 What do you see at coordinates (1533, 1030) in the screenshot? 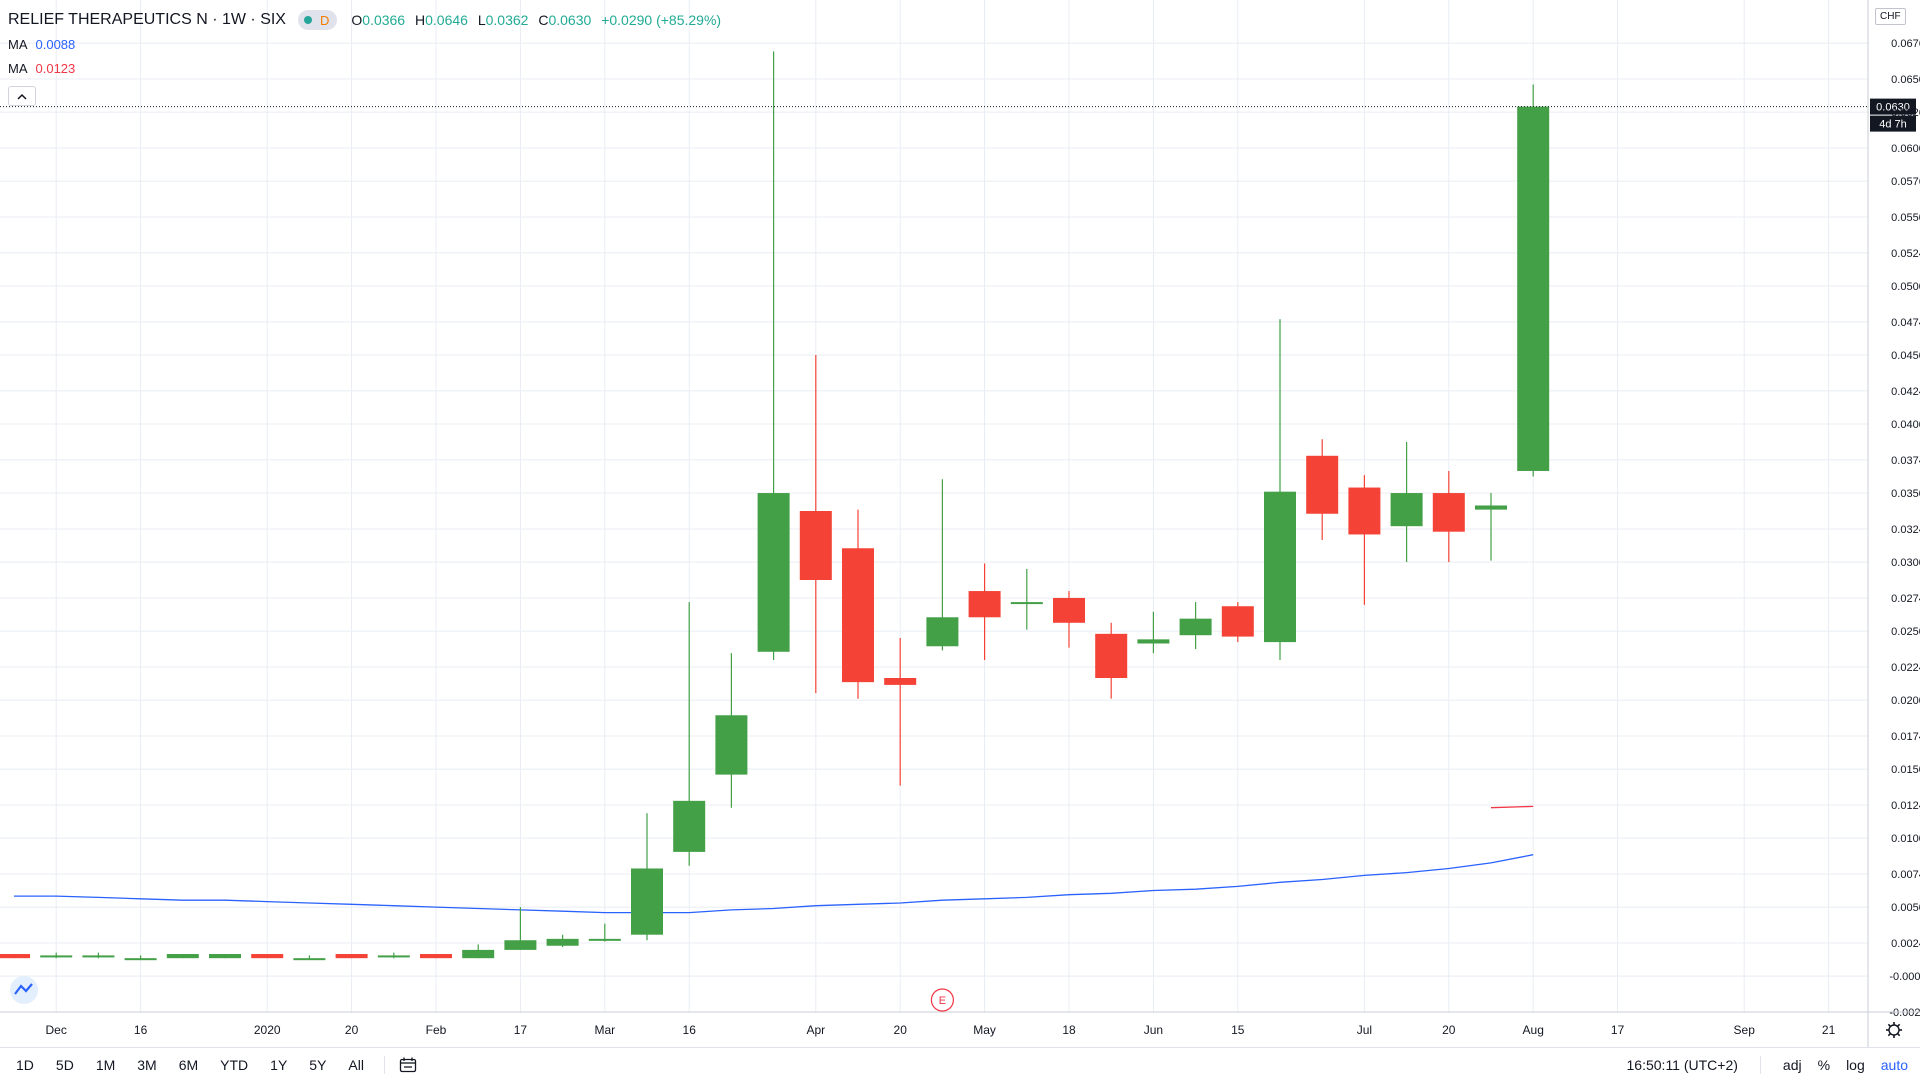
I see `x-tick-label: Aug` at bounding box center [1533, 1030].